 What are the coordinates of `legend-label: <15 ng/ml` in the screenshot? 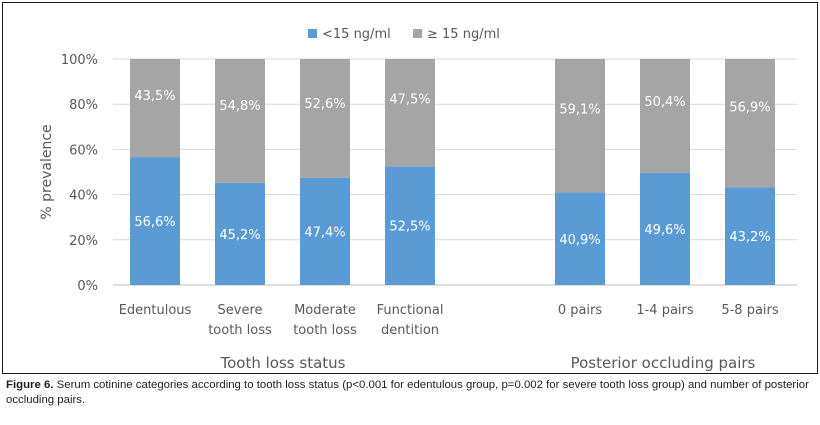 It's located at (356, 34).